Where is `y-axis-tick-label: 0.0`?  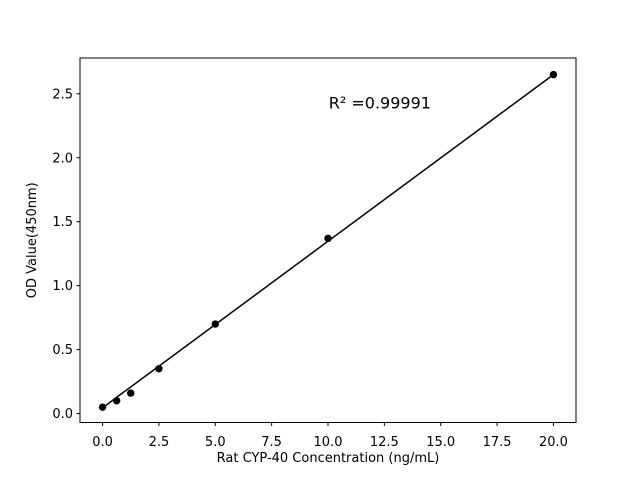
y-axis-tick-label: 0.0 is located at coordinates (62, 414).